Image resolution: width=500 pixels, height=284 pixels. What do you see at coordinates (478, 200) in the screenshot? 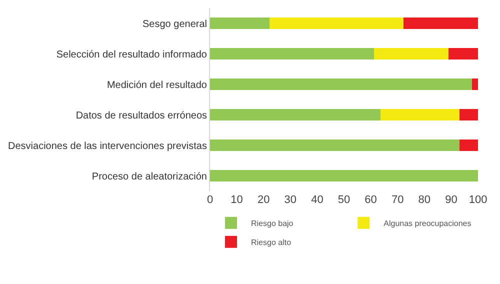
I see `x-tick-label: 100` at bounding box center [478, 200].